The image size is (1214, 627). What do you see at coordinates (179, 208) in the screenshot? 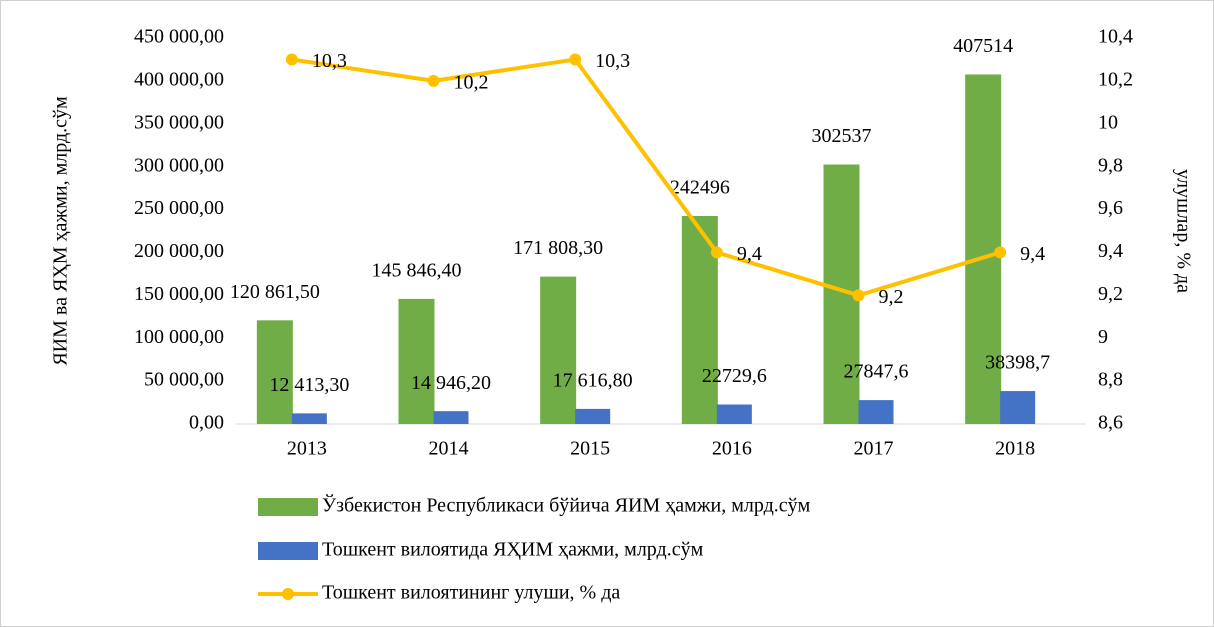
I see `y-tick-label: 250 000,00` at bounding box center [179, 208].